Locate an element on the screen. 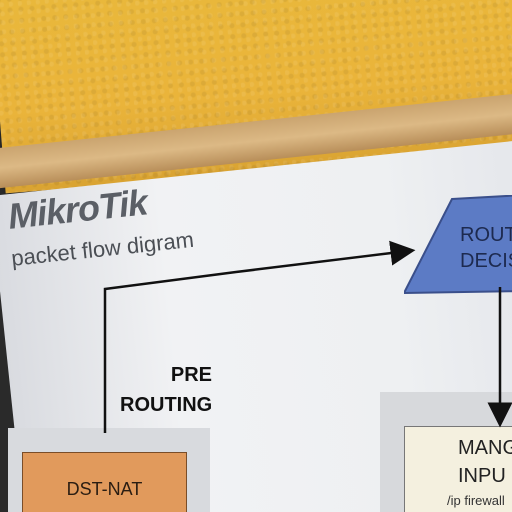 The image size is (512, 512). routing-decision-shape is located at coordinates (458, 245).